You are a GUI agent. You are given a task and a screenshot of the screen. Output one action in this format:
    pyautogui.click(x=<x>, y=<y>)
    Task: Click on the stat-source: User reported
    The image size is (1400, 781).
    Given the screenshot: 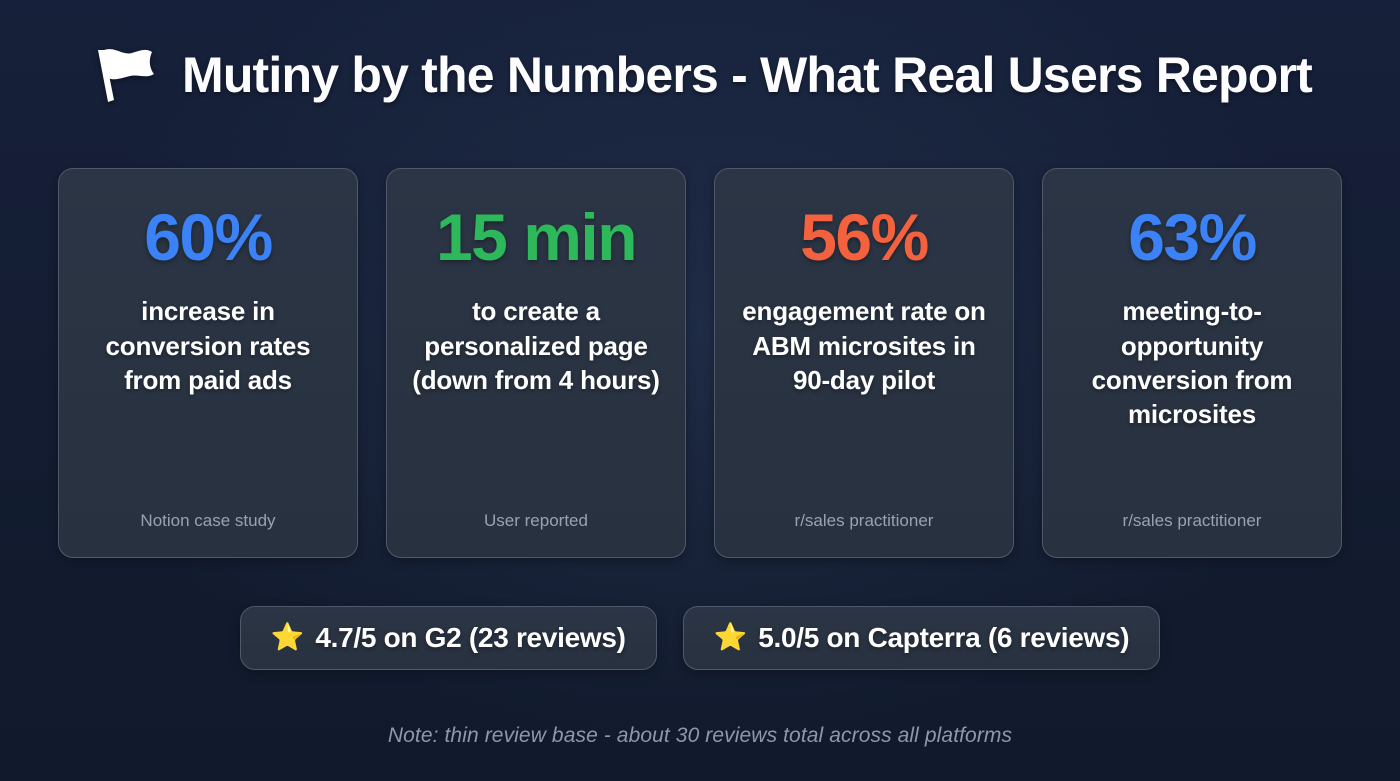 What is the action you would take?
    pyautogui.click(x=536, y=520)
    